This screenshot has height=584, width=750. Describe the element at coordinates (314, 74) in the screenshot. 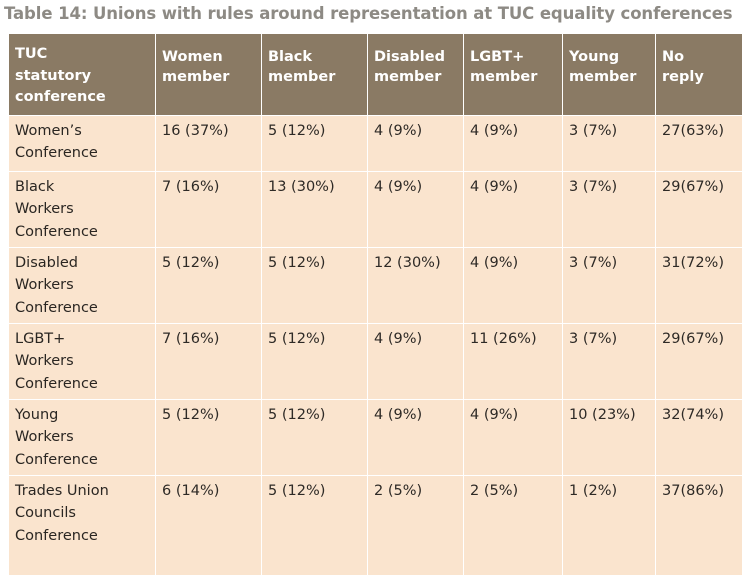

I see `col-header-black: Black member` at that location.